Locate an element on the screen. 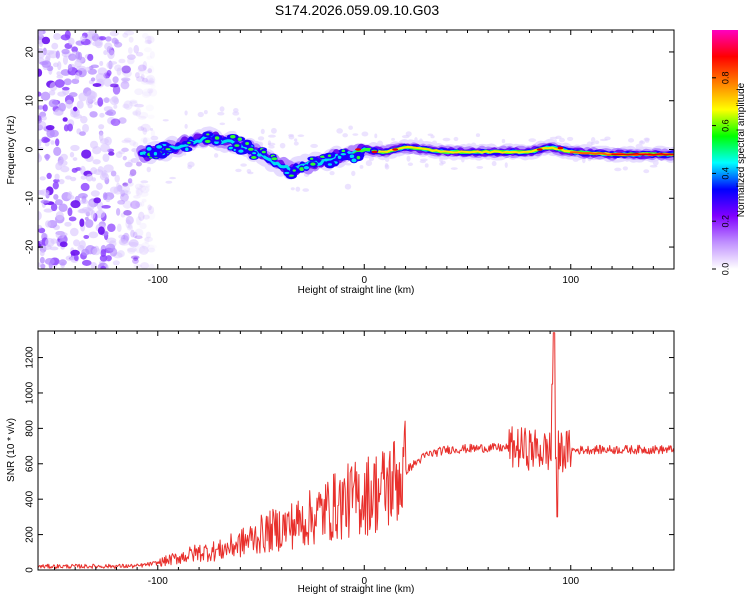  y-tick-label: 0 is located at coordinates (30, 149).